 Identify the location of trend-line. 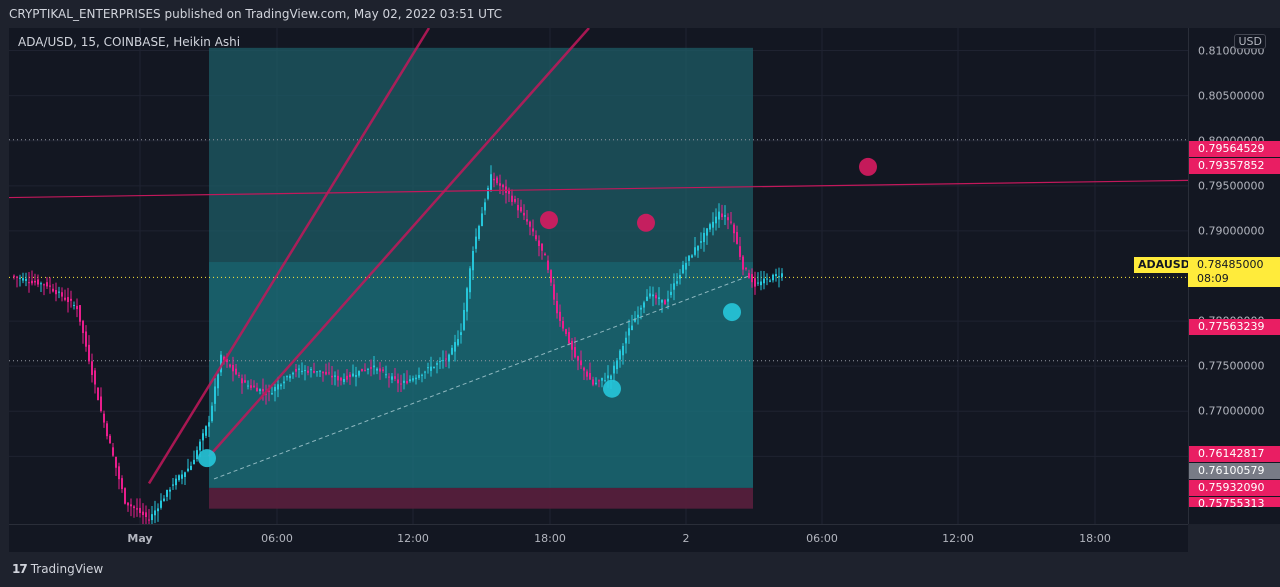
(598, 189).